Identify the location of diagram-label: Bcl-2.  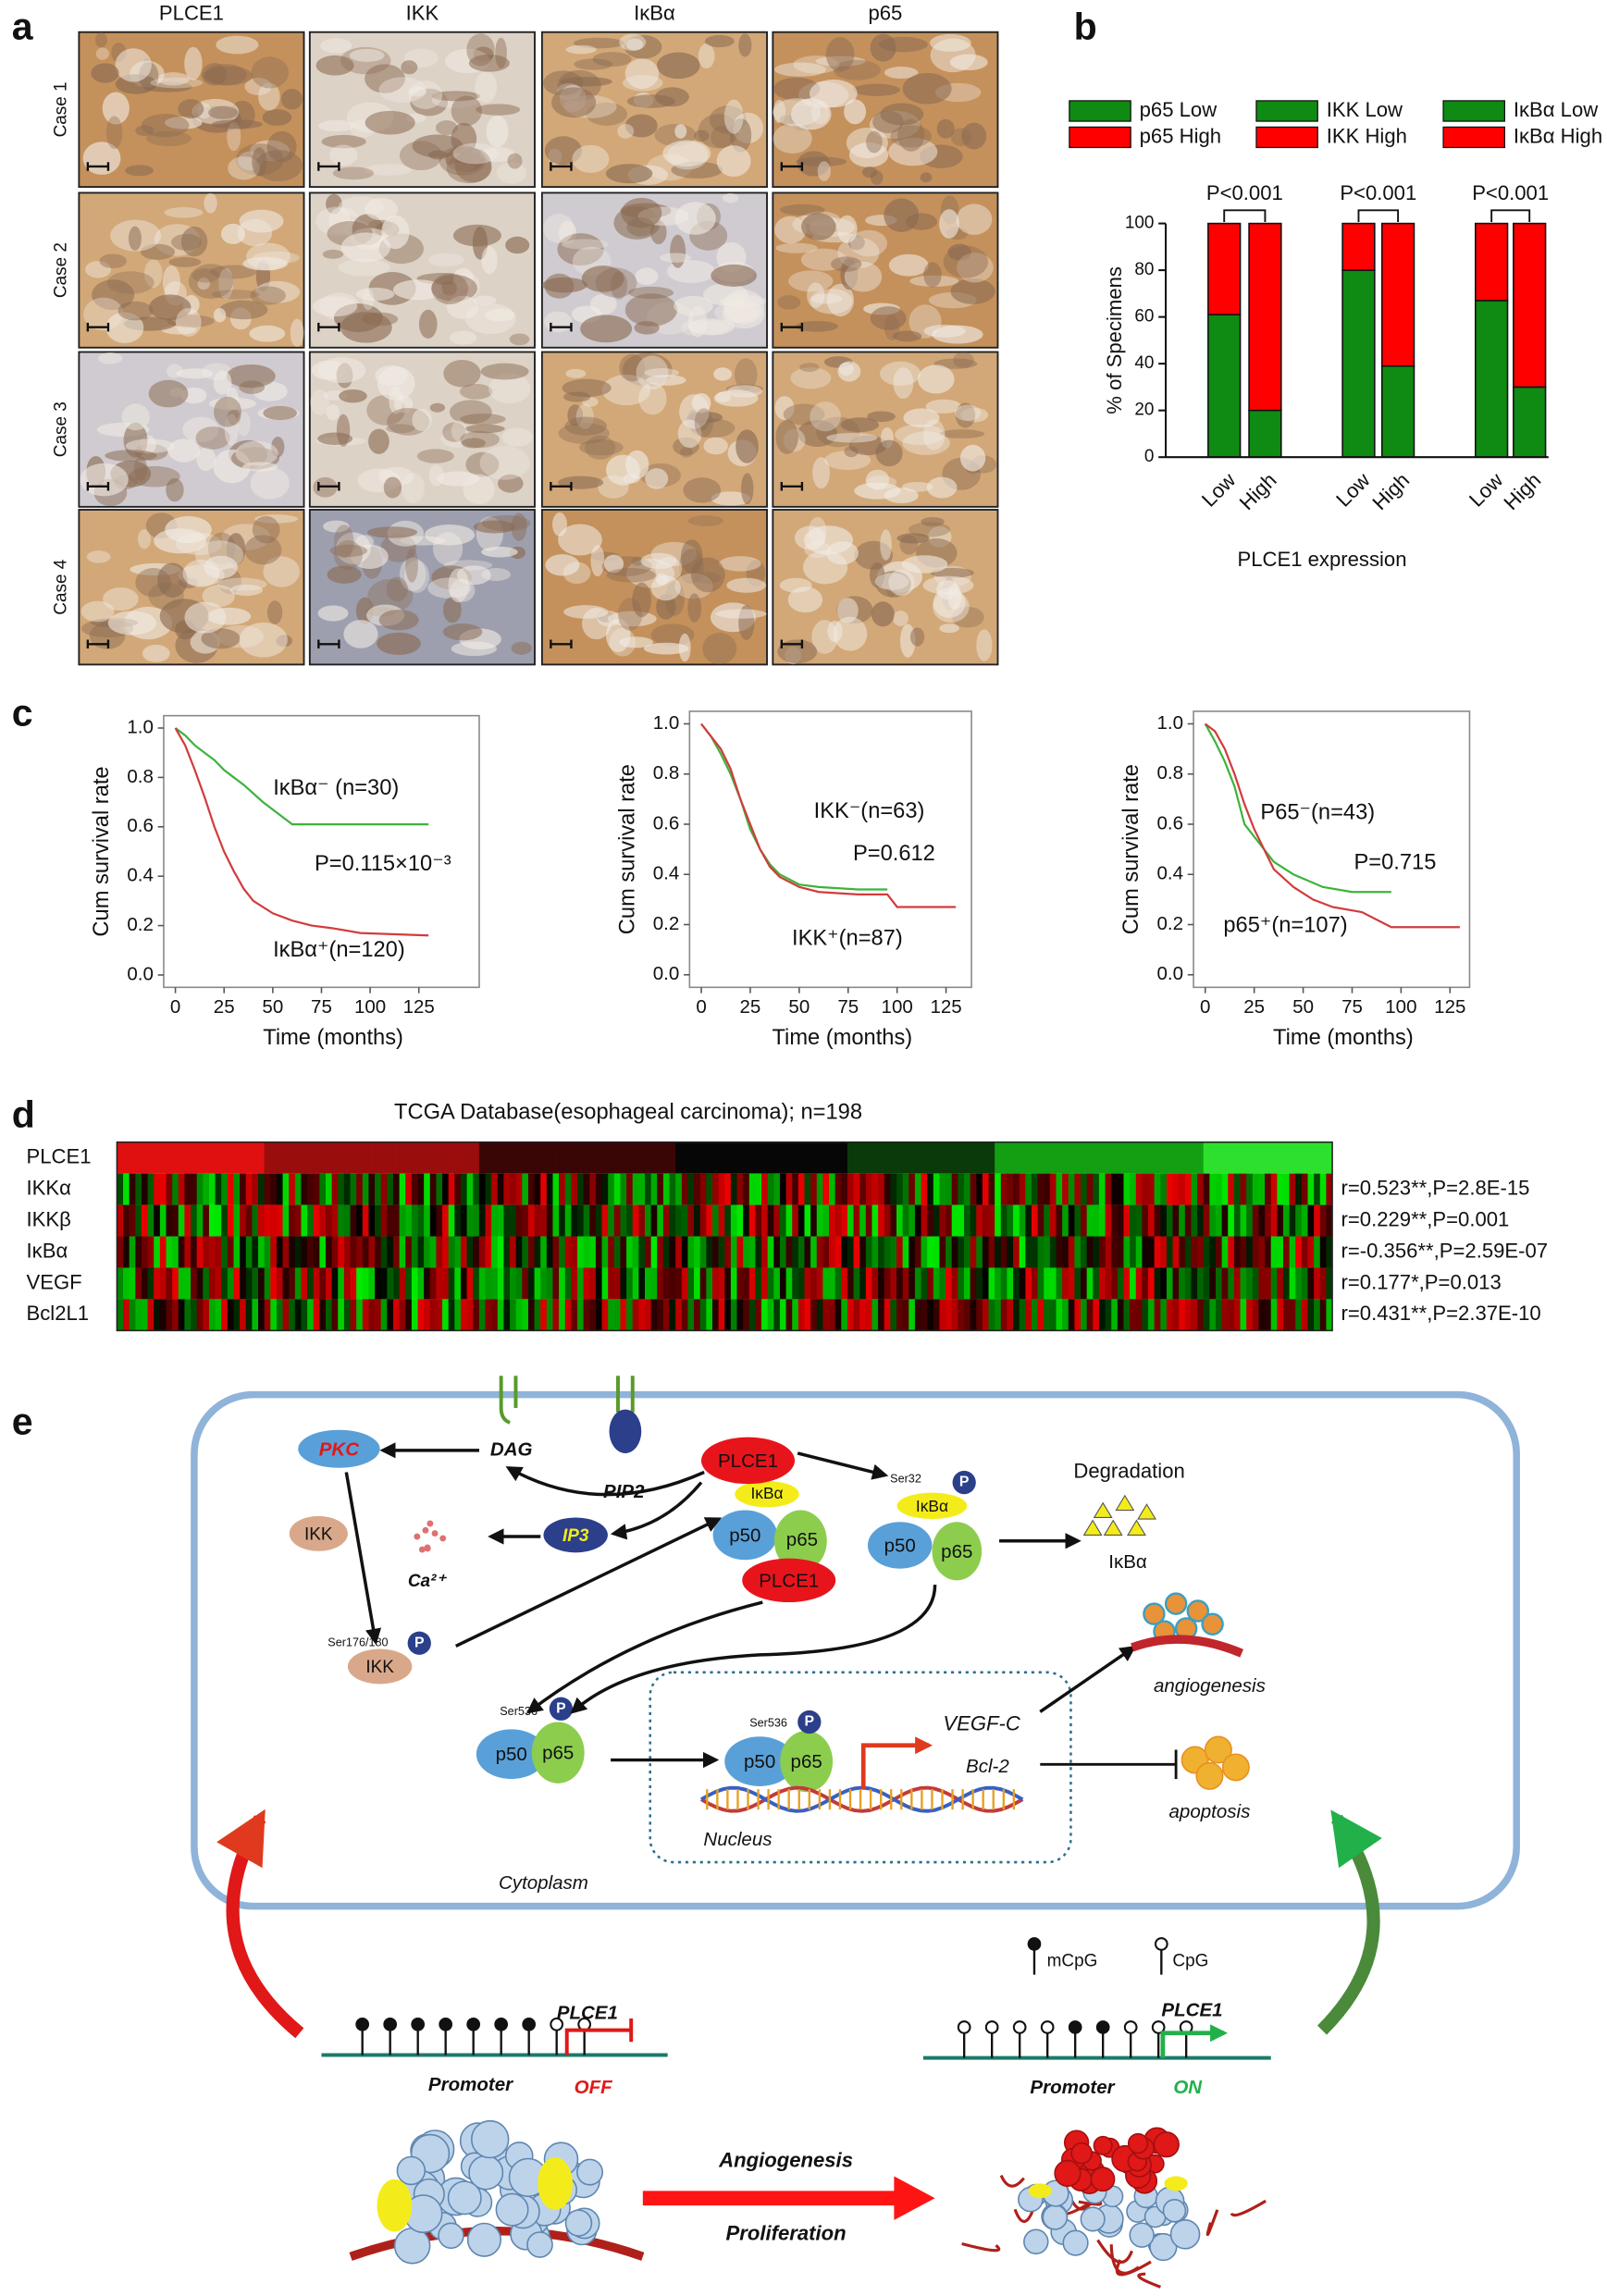
(987, 1766).